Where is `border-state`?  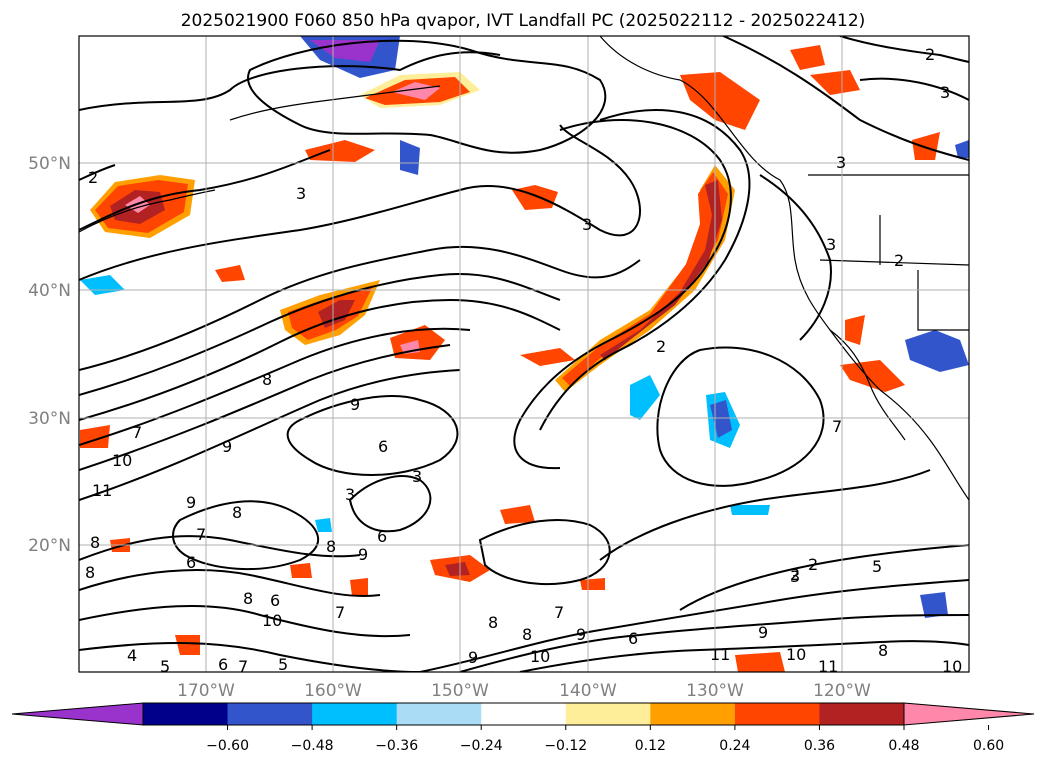 border-state is located at coordinates (894, 262).